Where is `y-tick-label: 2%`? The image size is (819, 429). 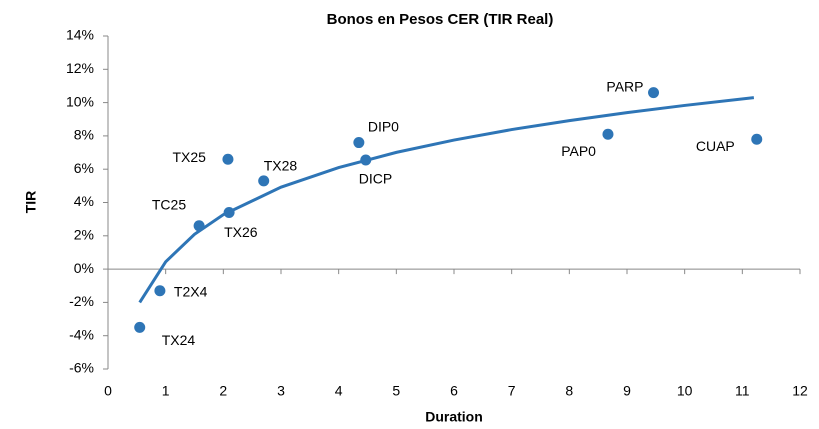 y-tick-label: 2% is located at coordinates (84, 235).